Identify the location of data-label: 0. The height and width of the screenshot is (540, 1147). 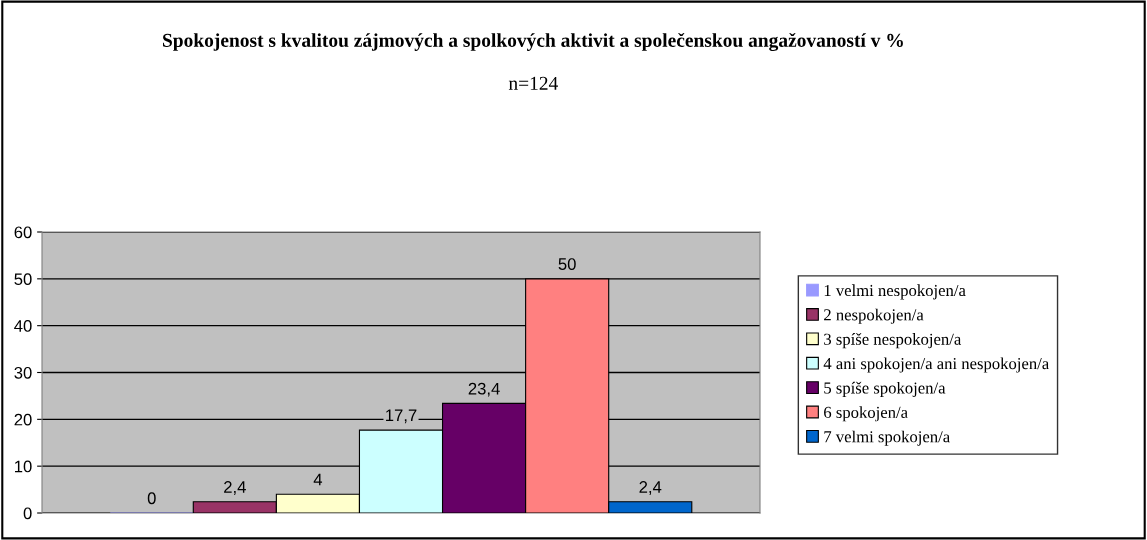
(151, 498).